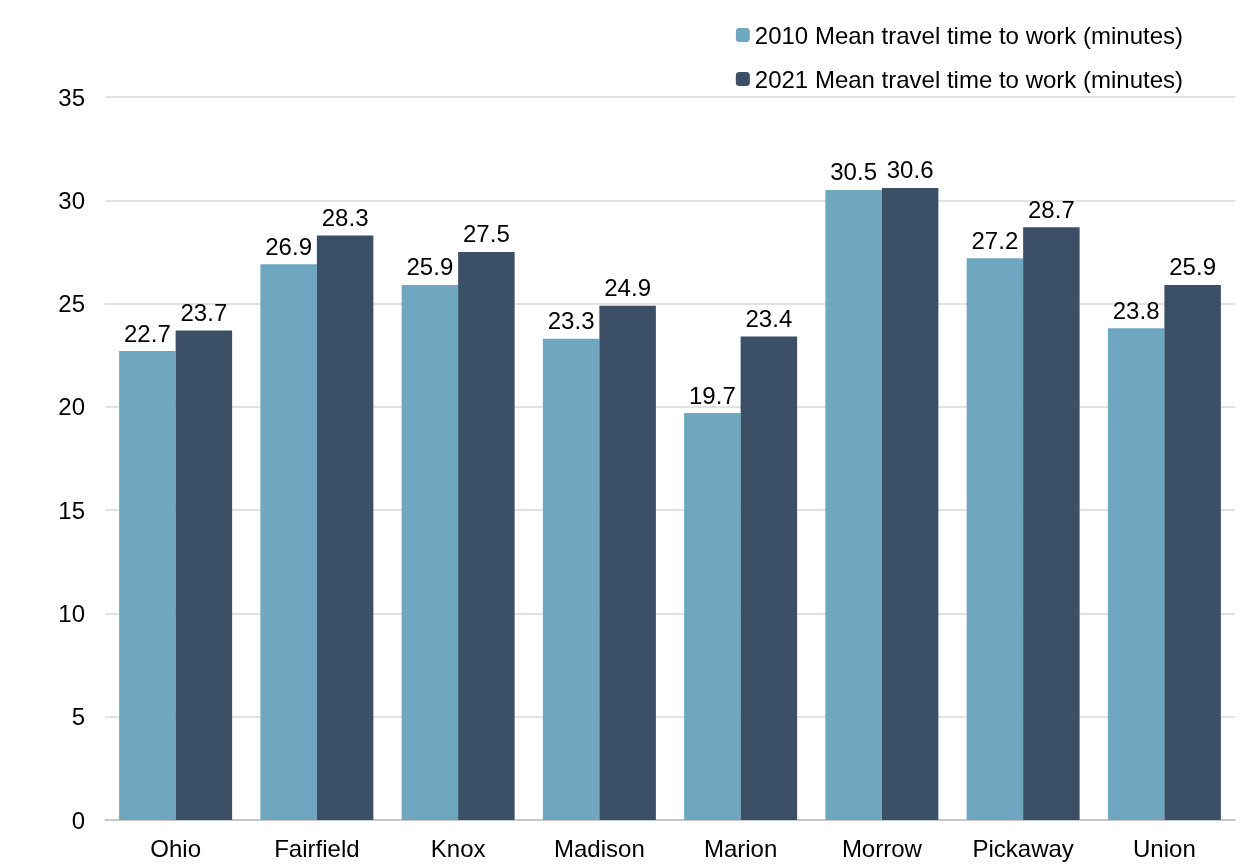 The image size is (1250, 867). What do you see at coordinates (288, 246) in the screenshot?
I see `data-label: 26.9` at bounding box center [288, 246].